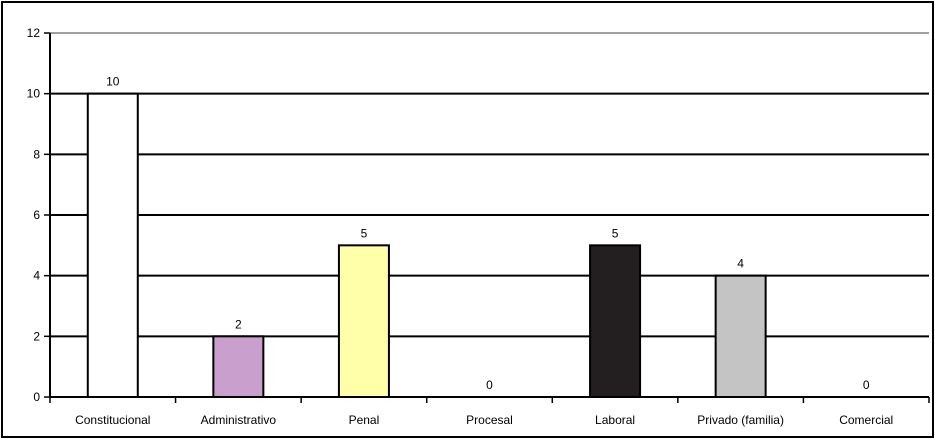 The height and width of the screenshot is (439, 935). What do you see at coordinates (740, 264) in the screenshot?
I see `value-label: 4` at bounding box center [740, 264].